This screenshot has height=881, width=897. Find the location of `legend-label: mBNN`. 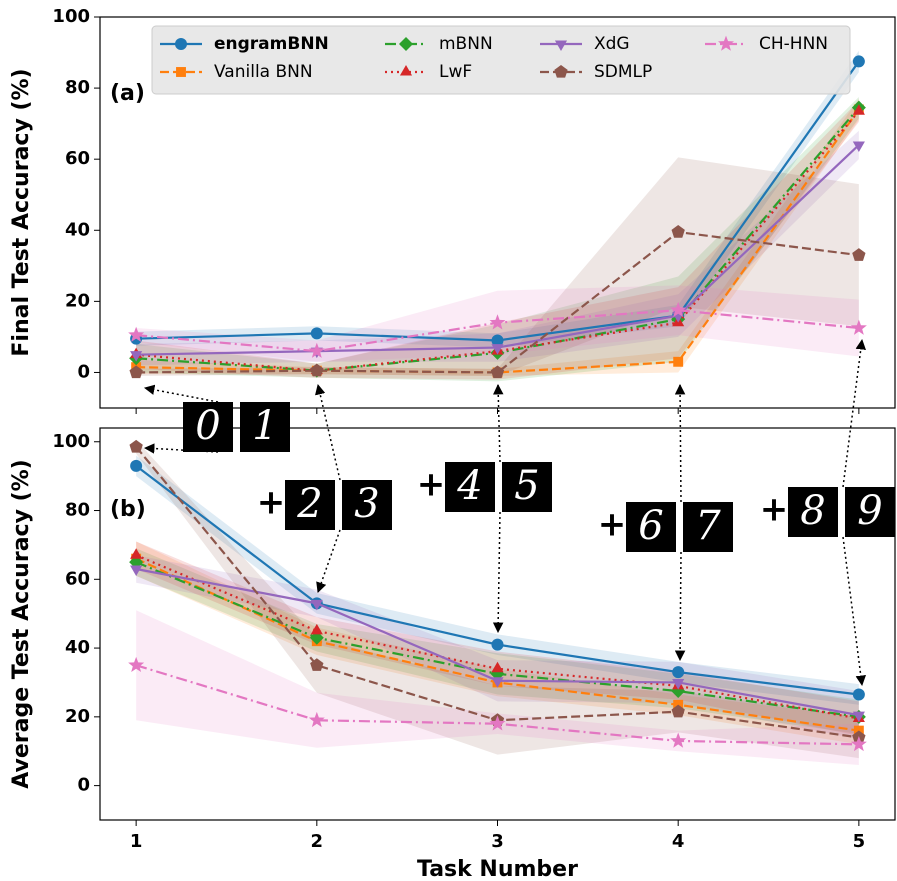

legend-label: mBNN is located at coordinates (466, 44).